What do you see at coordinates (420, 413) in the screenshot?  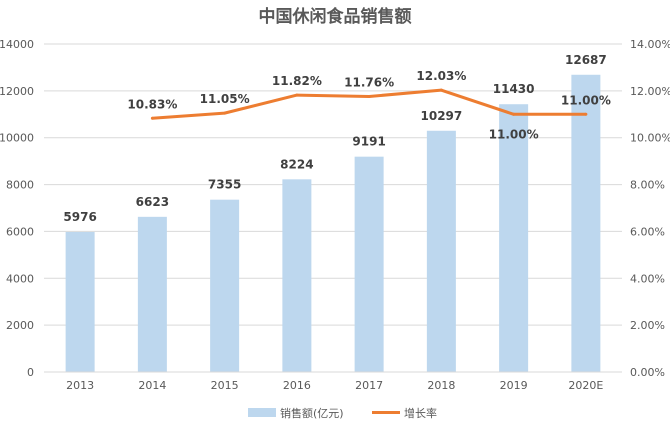 I see `legend-line-label: 增长率` at bounding box center [420, 413].